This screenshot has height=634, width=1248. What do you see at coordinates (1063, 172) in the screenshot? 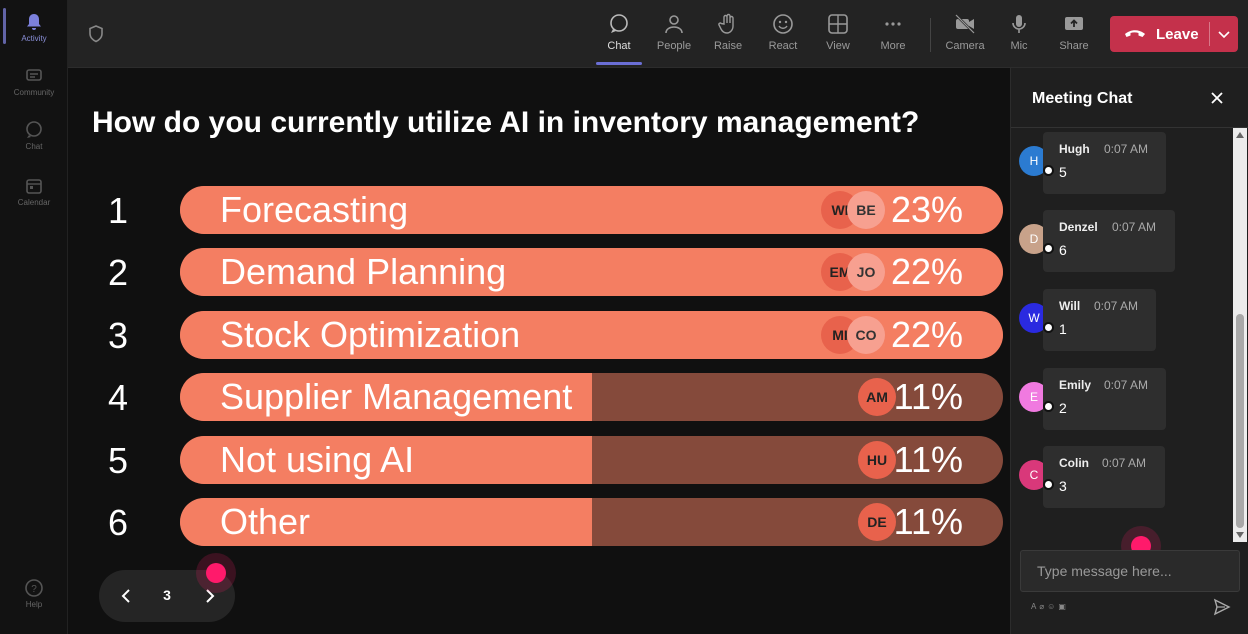
I see `message-text: 5` at bounding box center [1063, 172].